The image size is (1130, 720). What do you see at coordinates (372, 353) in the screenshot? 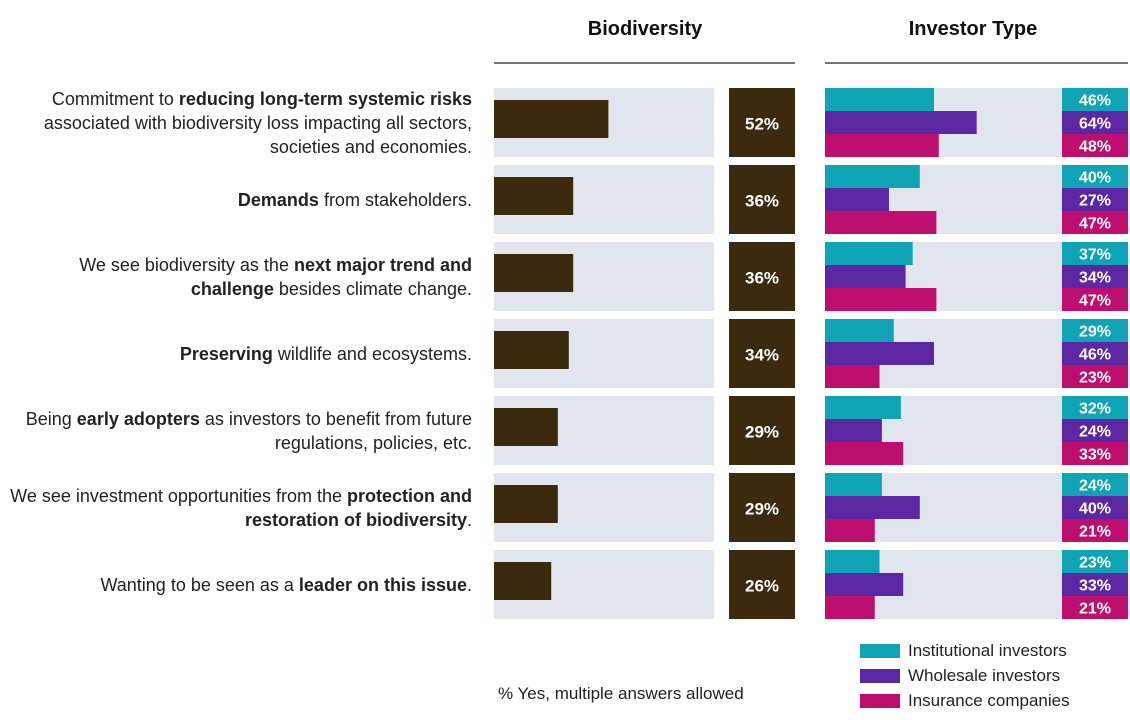
I see `row-label-text-end-4: wildlife and ecosystems.` at bounding box center [372, 353].